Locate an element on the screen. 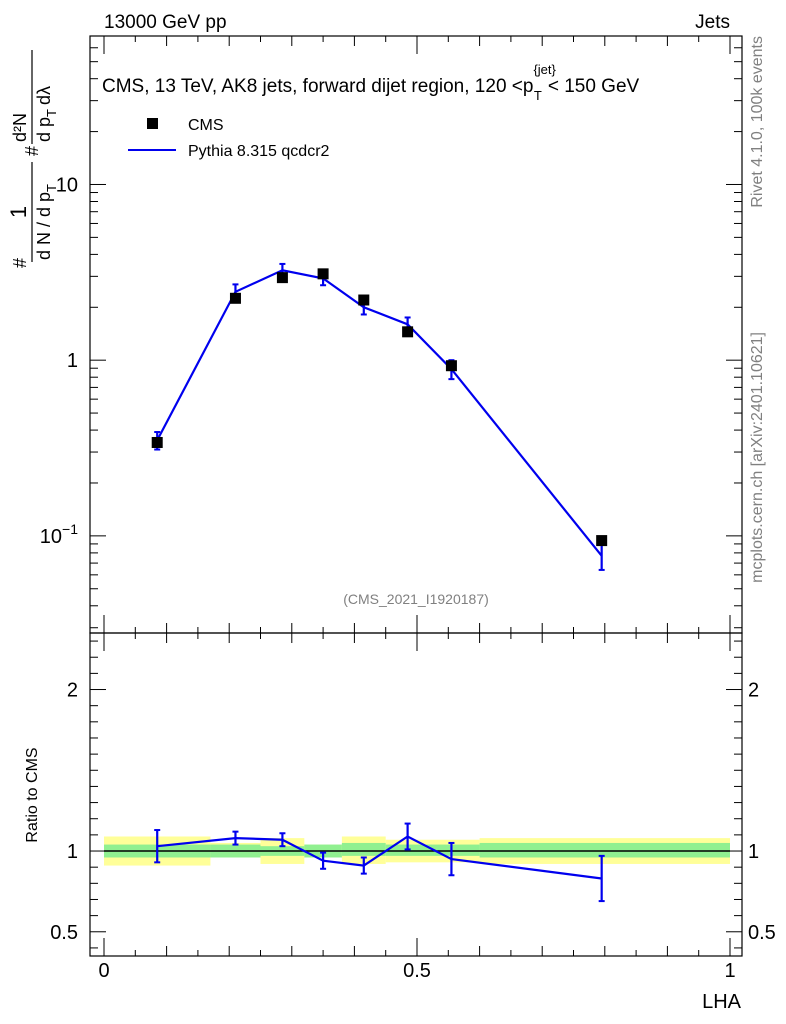  ytick-label-1: 1 is located at coordinates (72, 361).